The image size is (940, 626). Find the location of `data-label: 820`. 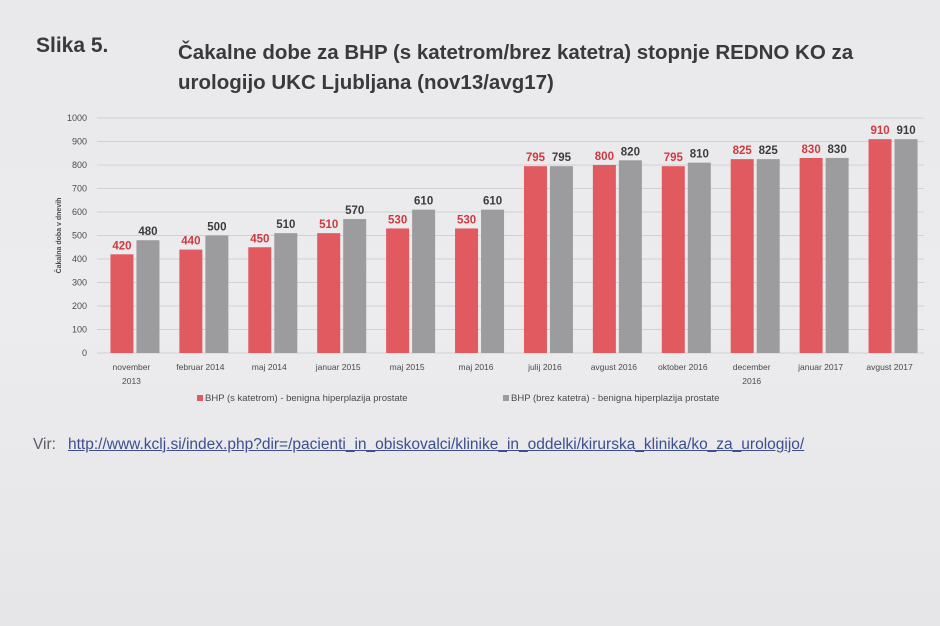

data-label: 820 is located at coordinates (630, 152).